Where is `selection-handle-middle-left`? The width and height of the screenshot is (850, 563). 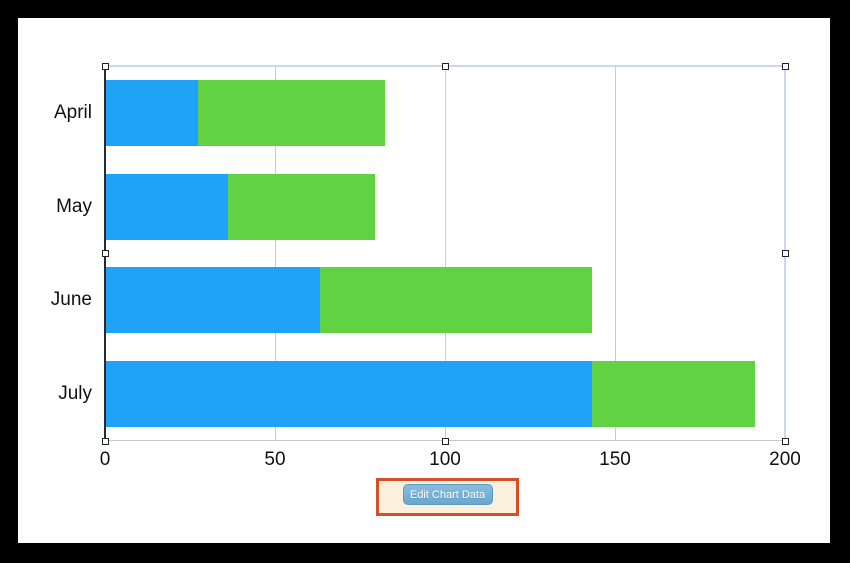 selection-handle-middle-left is located at coordinates (105, 253).